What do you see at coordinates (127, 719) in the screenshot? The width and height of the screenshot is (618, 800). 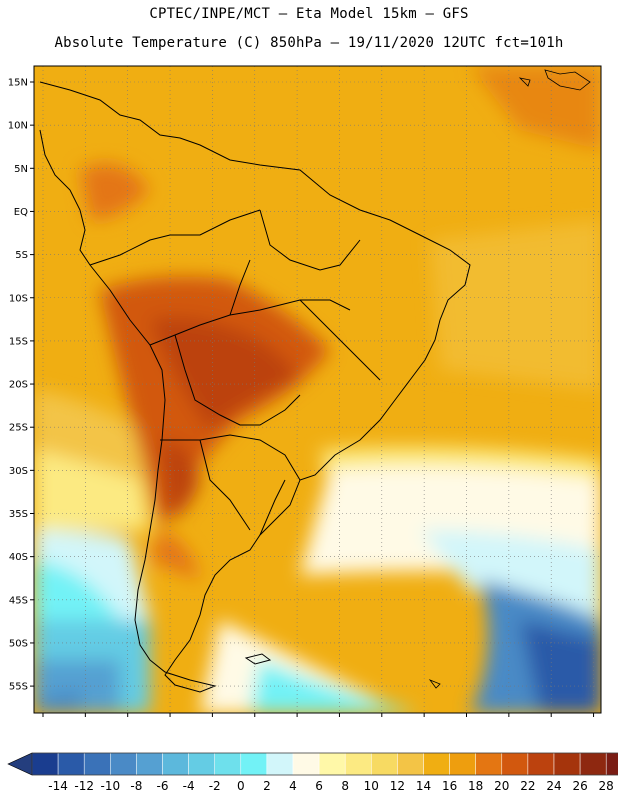 I see `lon-tick-label: 75W` at bounding box center [127, 719].